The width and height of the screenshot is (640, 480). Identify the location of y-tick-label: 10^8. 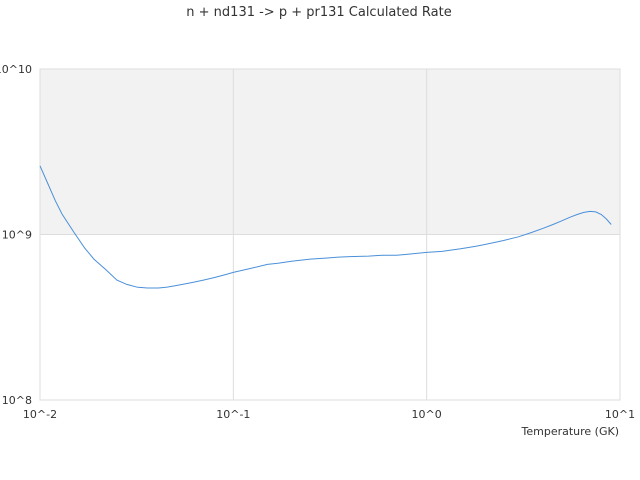
(17, 400).